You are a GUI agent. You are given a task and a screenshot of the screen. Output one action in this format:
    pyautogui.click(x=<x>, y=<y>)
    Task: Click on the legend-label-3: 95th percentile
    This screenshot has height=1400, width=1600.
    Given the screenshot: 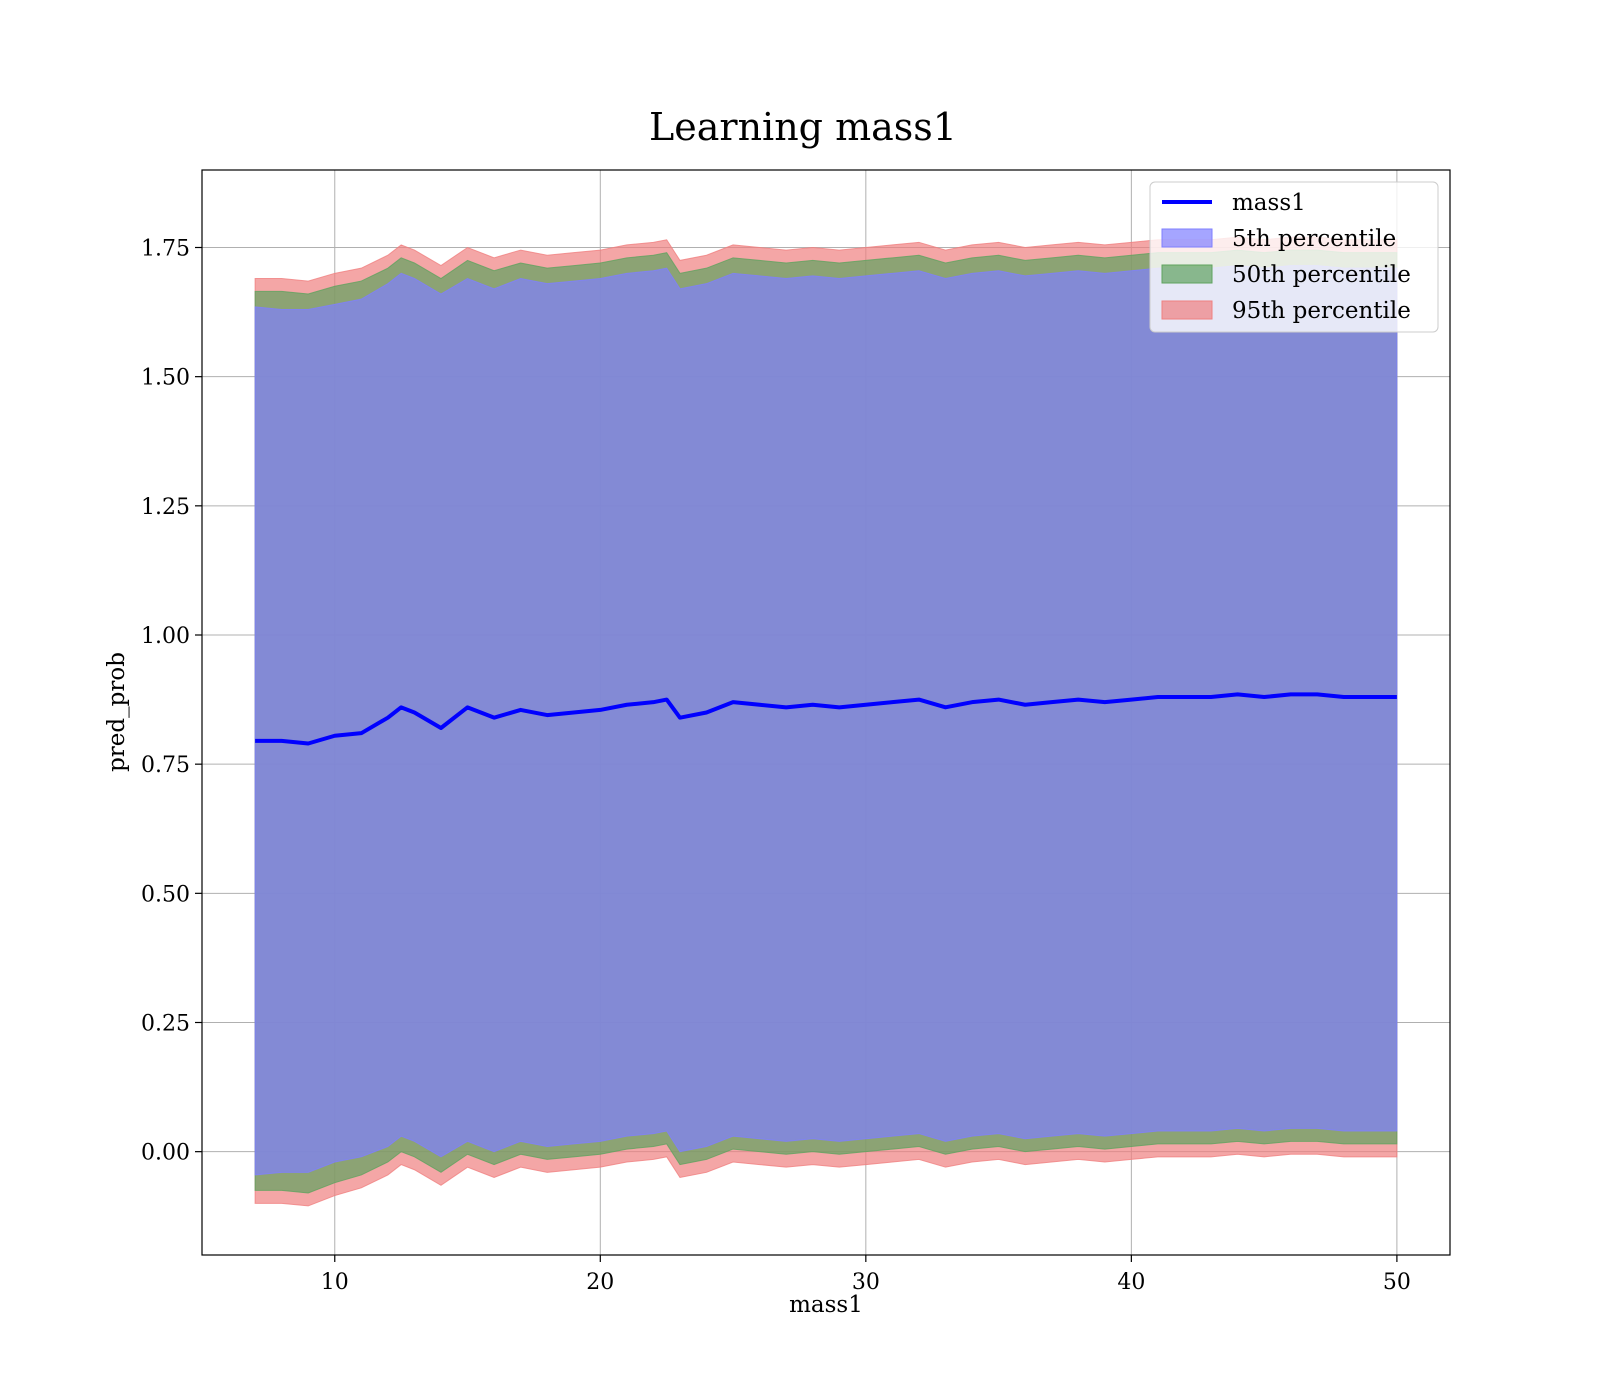 What is the action you would take?
    pyautogui.click(x=1321, y=311)
    